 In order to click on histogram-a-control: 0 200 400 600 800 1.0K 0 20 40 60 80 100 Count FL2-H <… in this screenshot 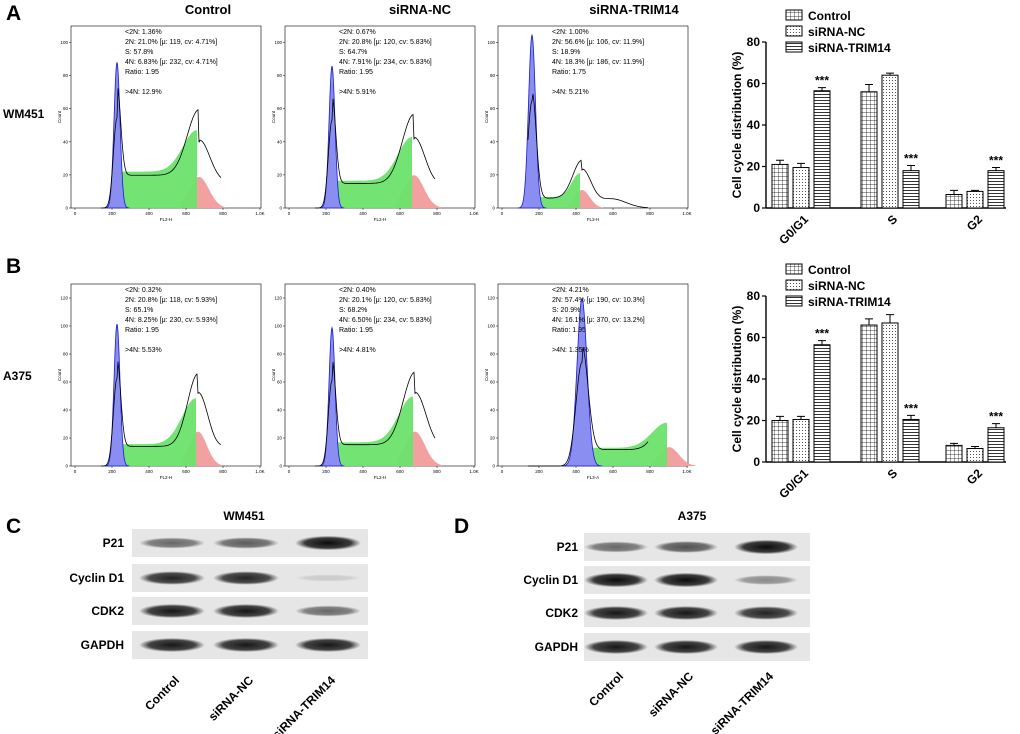, I will do `click(160, 122)`.